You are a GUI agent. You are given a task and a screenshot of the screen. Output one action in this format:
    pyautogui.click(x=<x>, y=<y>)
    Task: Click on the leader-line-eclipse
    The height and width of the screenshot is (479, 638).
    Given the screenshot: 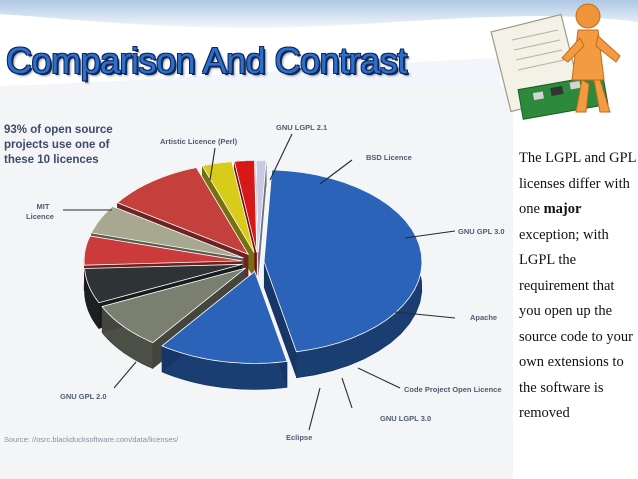 What is the action you would take?
    pyautogui.click(x=314, y=409)
    